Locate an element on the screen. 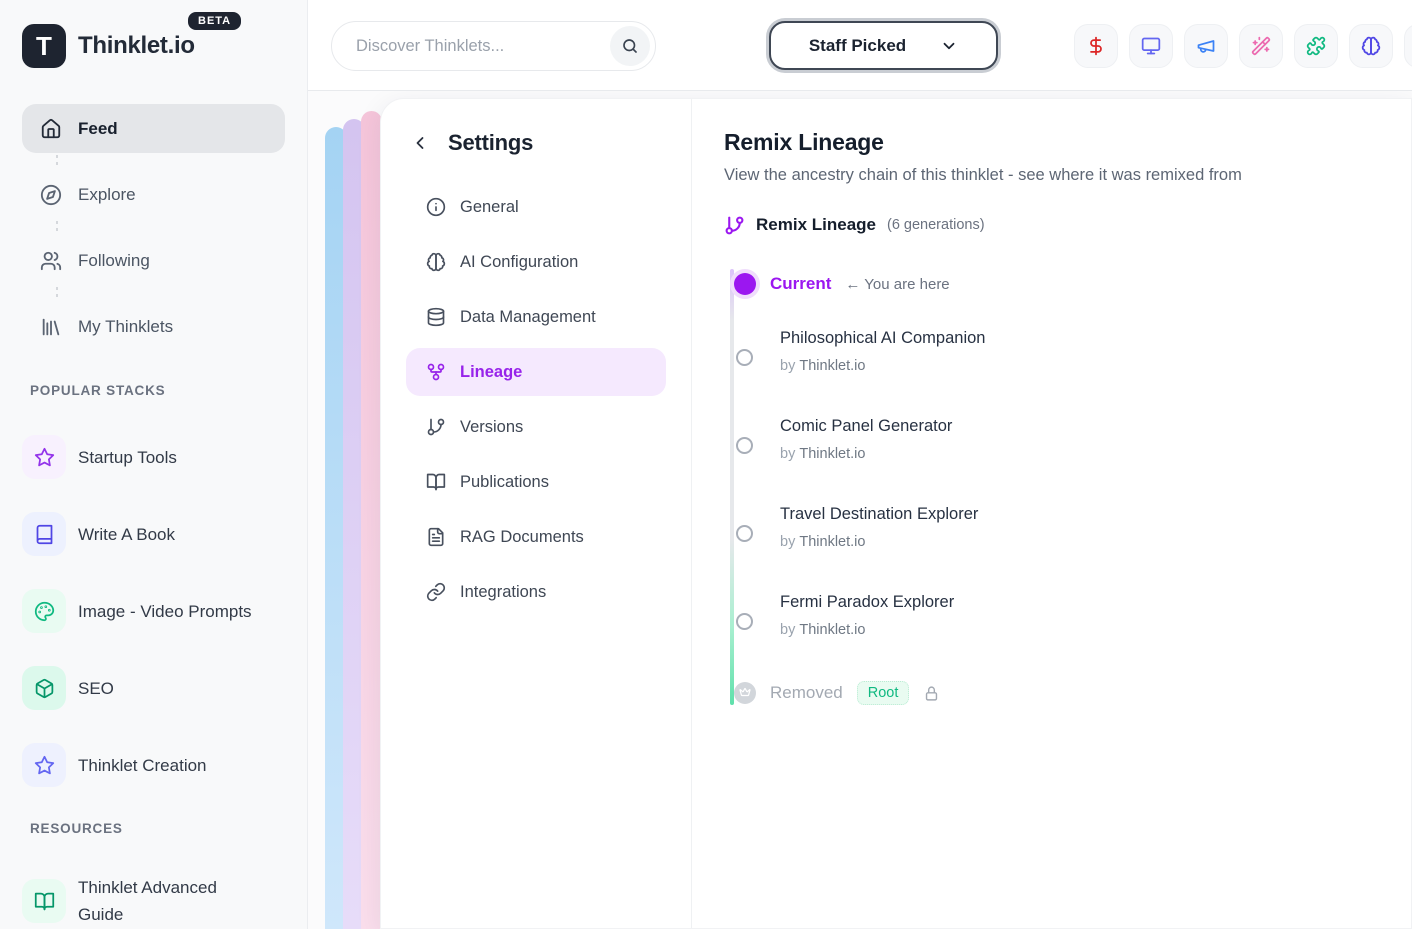 Image resolution: width=1412 pixels, height=929 pixels. brain-icon-button is located at coordinates (1371, 46).